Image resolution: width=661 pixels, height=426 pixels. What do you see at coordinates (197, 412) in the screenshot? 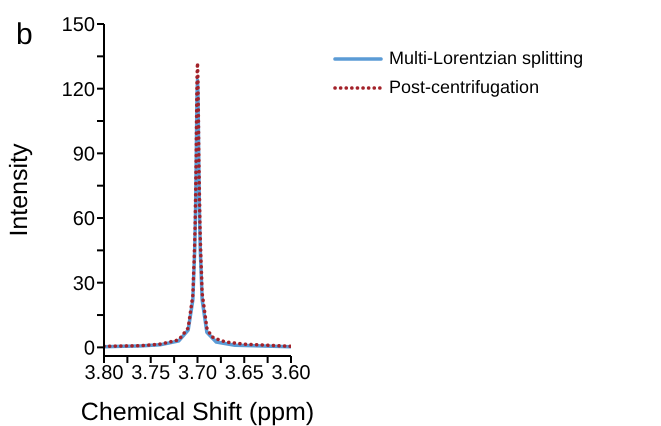
I see `x-axis-title: Chemical Shift (ppm)` at bounding box center [197, 412].